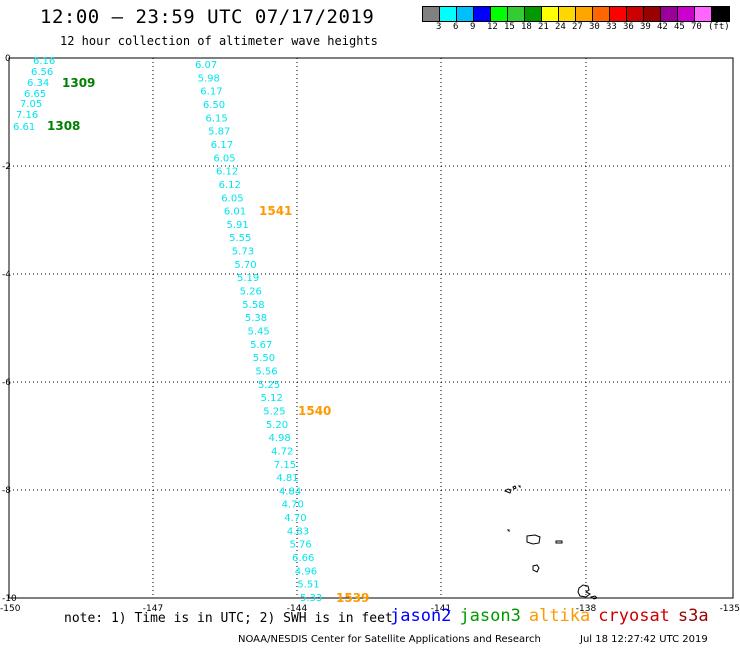 Image resolution: width=740 pixels, height=650 pixels. What do you see at coordinates (272, 398) in the screenshot?
I see `wave-height-value: 5.12` at bounding box center [272, 398].